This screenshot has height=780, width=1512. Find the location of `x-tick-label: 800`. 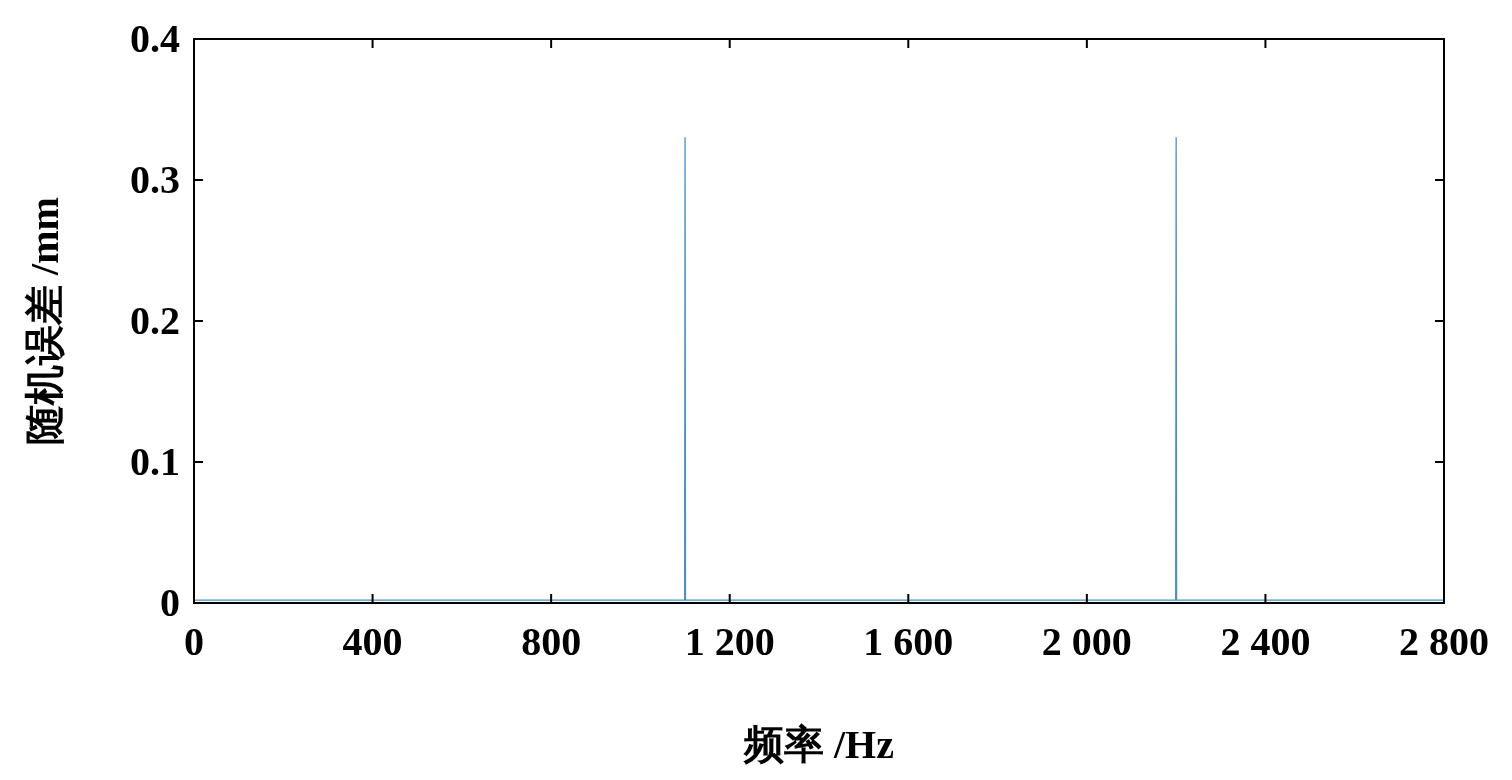

x-tick-label: 800 is located at coordinates (551, 641).